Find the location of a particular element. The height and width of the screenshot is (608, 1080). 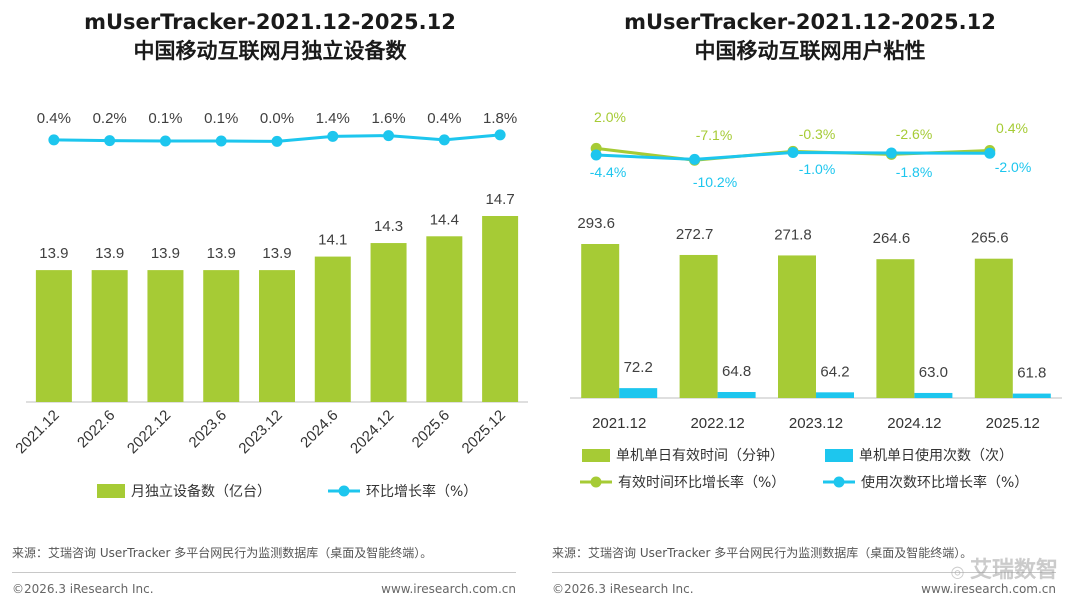

right-bar-time-2025.12 is located at coordinates (993, 328).